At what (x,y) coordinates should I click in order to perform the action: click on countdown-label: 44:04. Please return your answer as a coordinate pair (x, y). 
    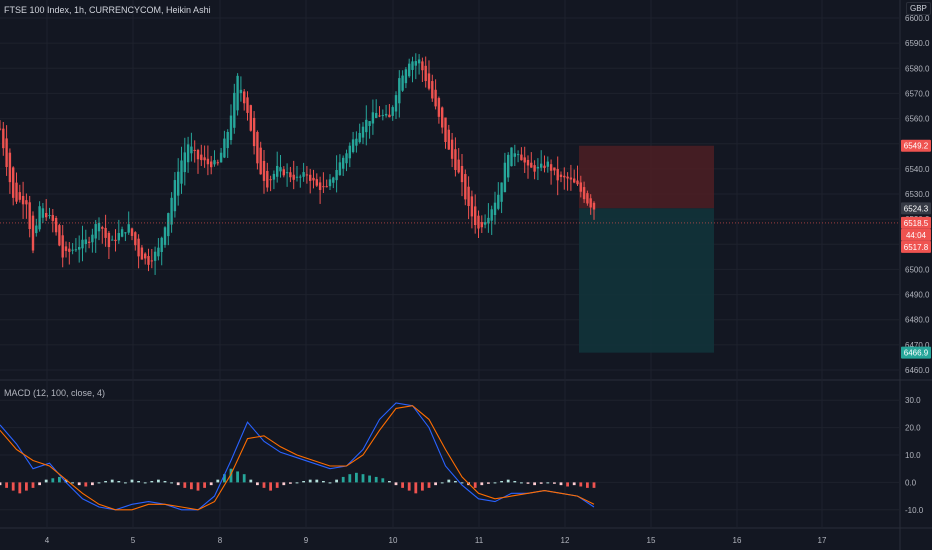
    Looking at the image, I should click on (916, 235).